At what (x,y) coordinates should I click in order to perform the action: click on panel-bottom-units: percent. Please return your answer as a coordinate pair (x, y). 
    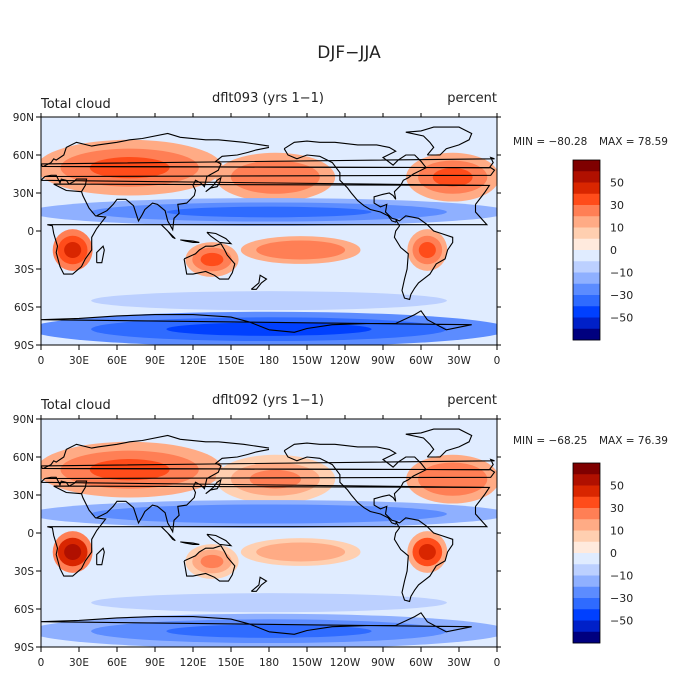
    Looking at the image, I should click on (472, 400).